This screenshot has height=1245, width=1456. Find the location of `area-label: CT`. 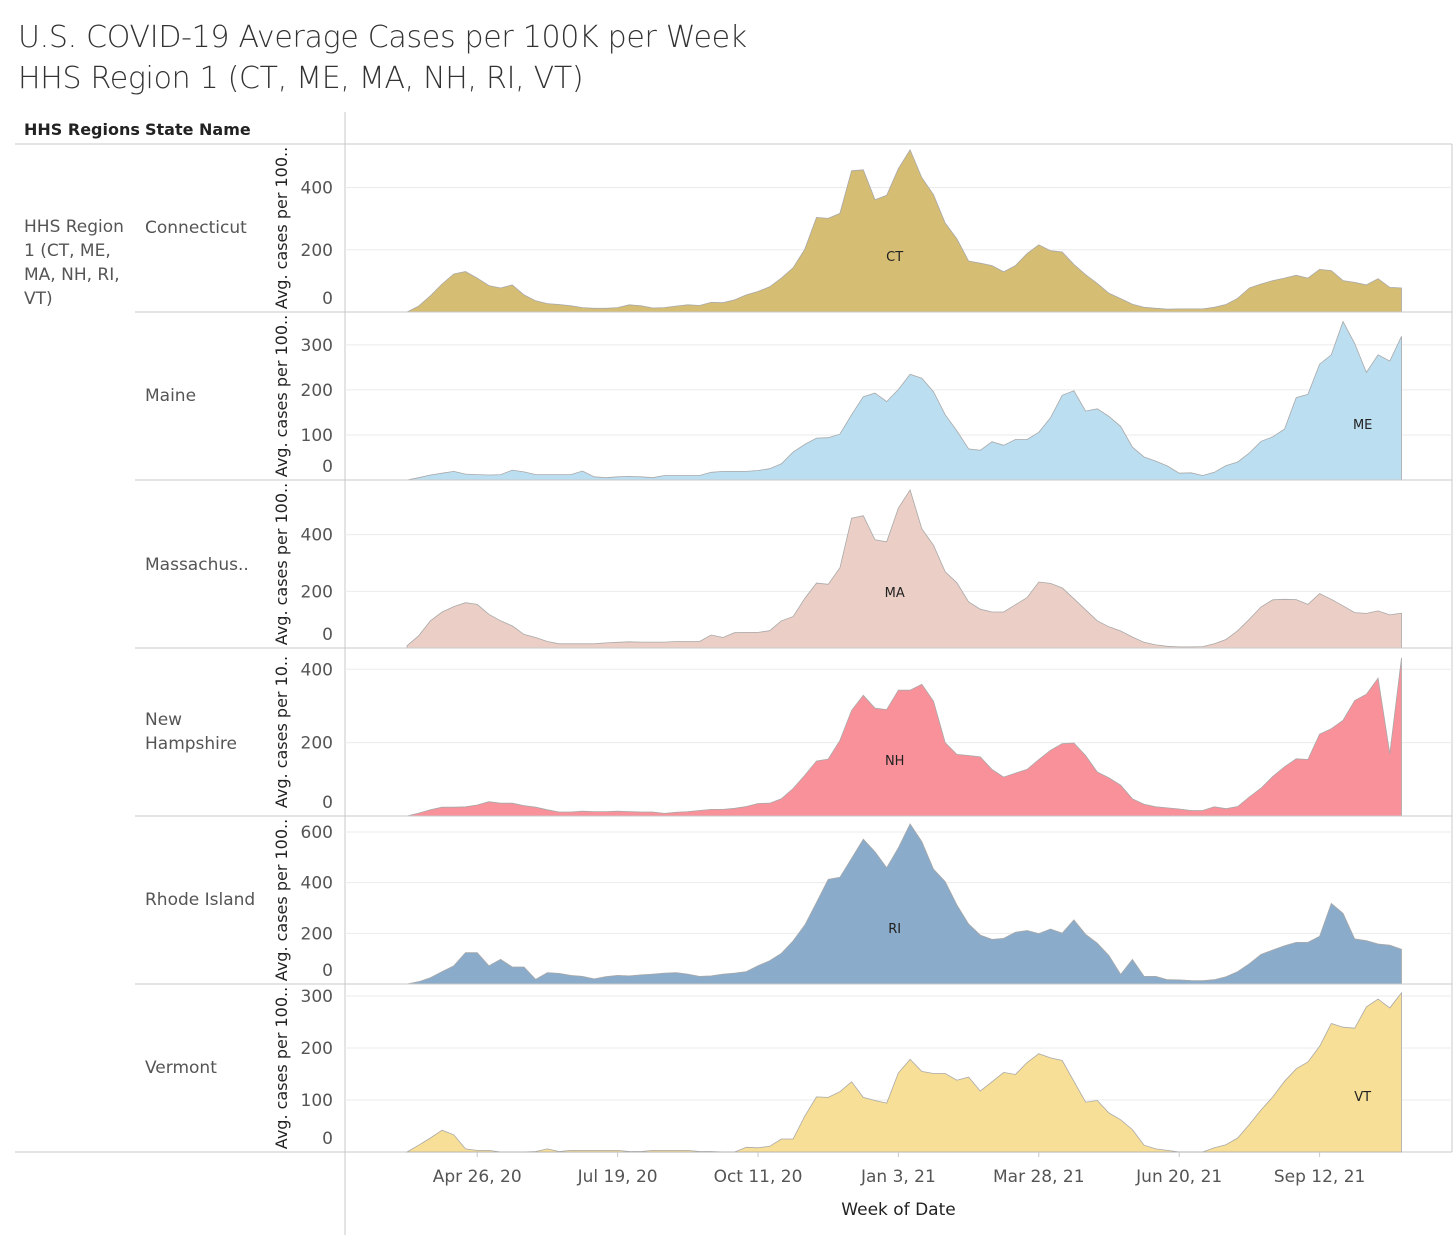

area-label: CT is located at coordinates (894, 257).